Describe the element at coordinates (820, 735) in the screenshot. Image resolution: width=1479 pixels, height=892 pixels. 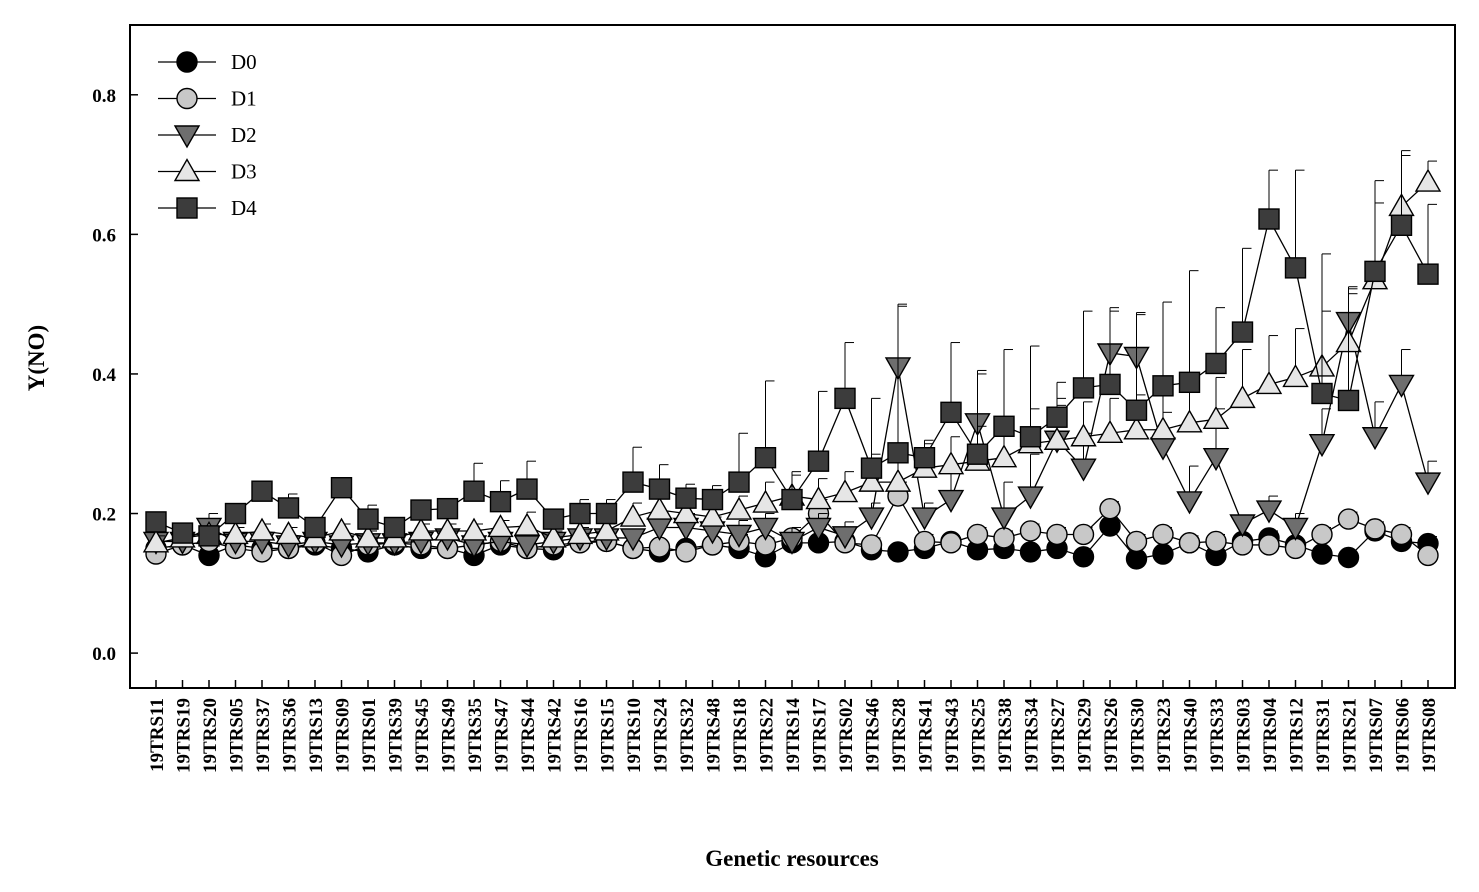
I see `x-tick-label: 19TRS17` at that location.